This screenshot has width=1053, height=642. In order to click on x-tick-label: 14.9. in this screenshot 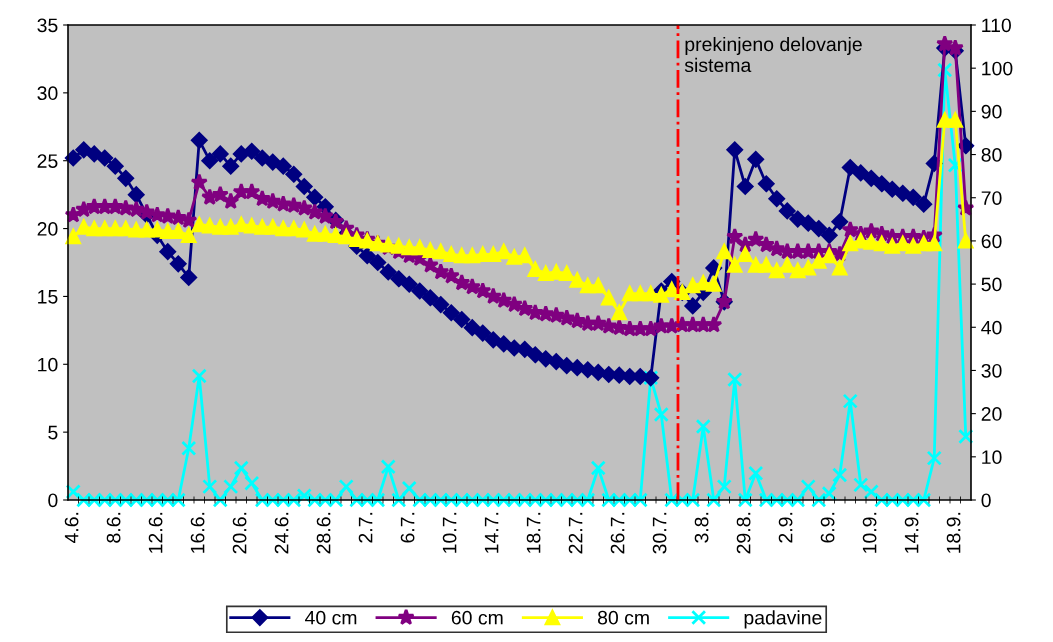, I will do `click(911, 532)`.